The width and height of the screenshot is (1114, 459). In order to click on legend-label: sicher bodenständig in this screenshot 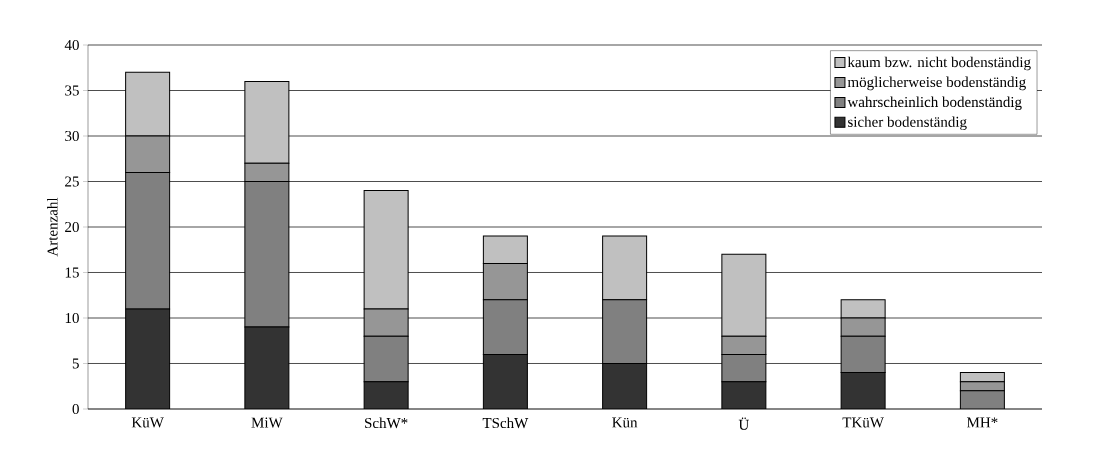, I will do `click(907, 123)`.